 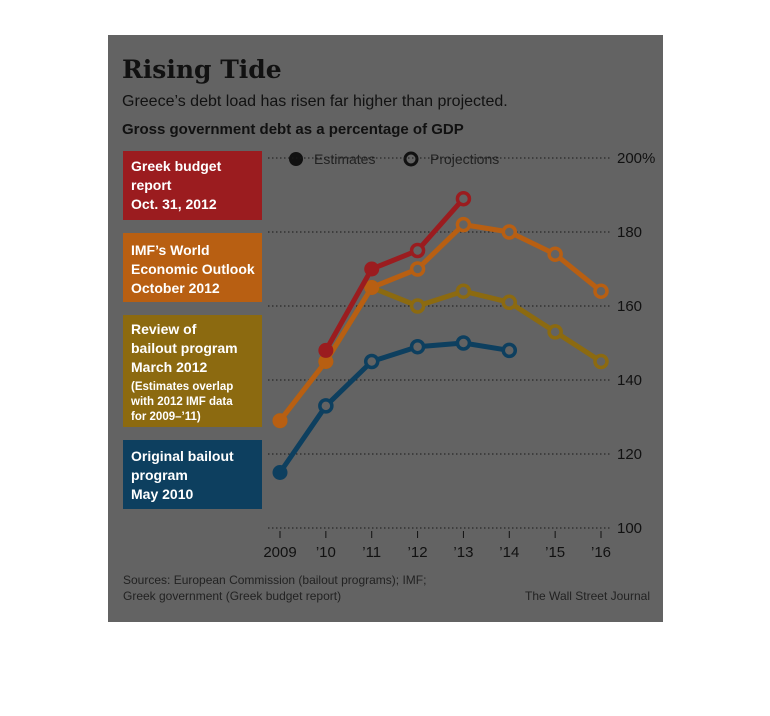 I want to click on legend: Estimates Projections, so click(x=394, y=159).